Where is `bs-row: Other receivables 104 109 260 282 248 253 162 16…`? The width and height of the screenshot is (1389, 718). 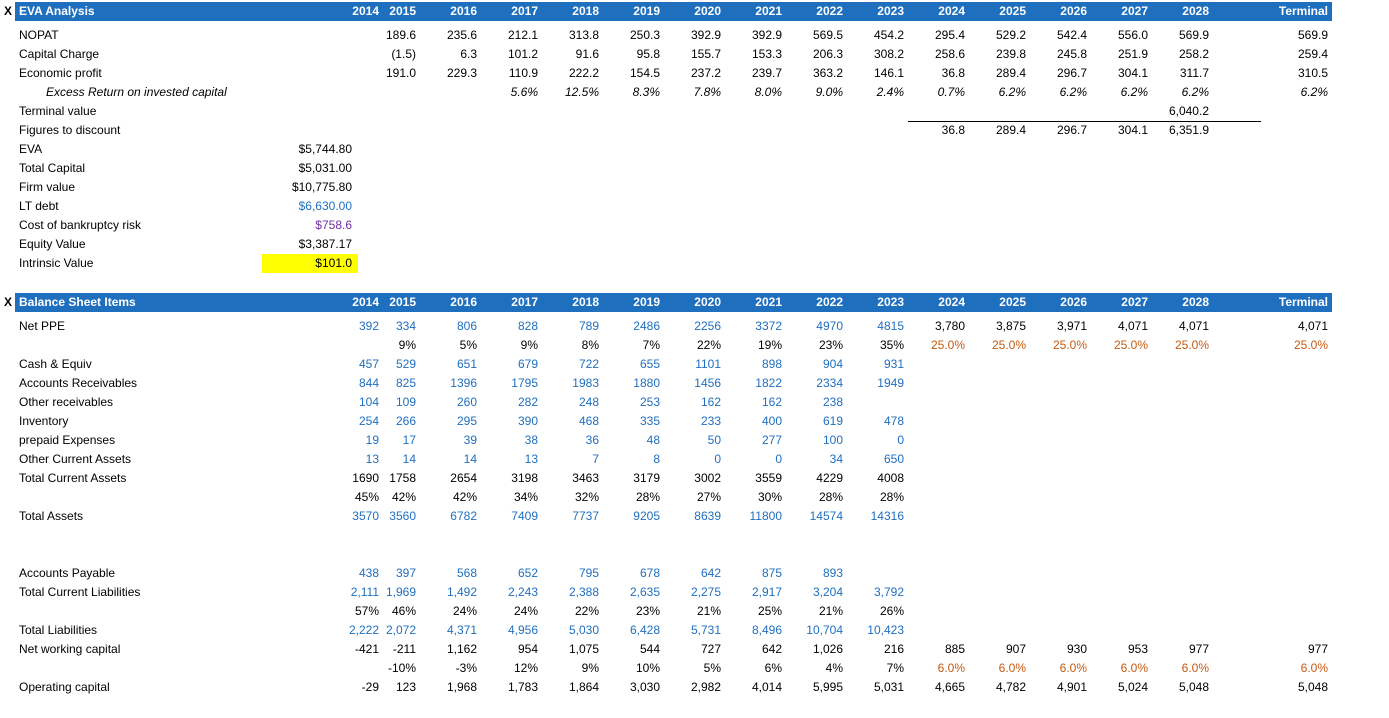 bs-row: Other receivables 104 109 260 282 248 253 162 16… is located at coordinates (694, 402).